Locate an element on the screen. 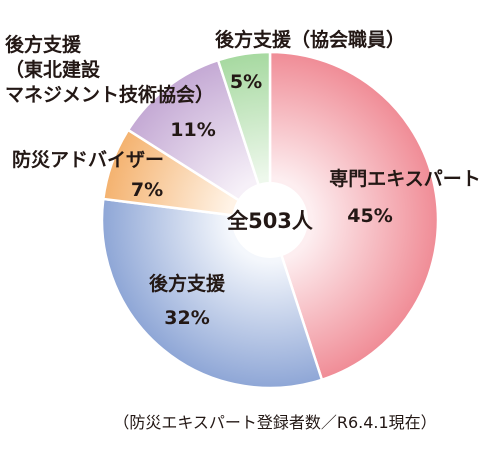 Image resolution: width=500 pixels, height=454 pixels. slice-value-label: 5% is located at coordinates (246, 82).